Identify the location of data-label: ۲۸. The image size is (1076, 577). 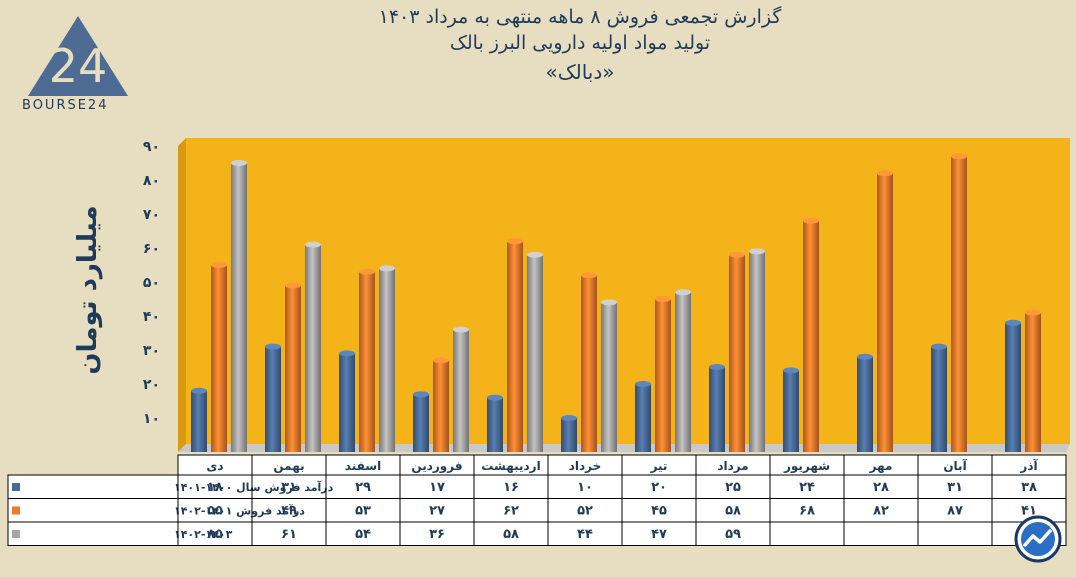
(881, 487).